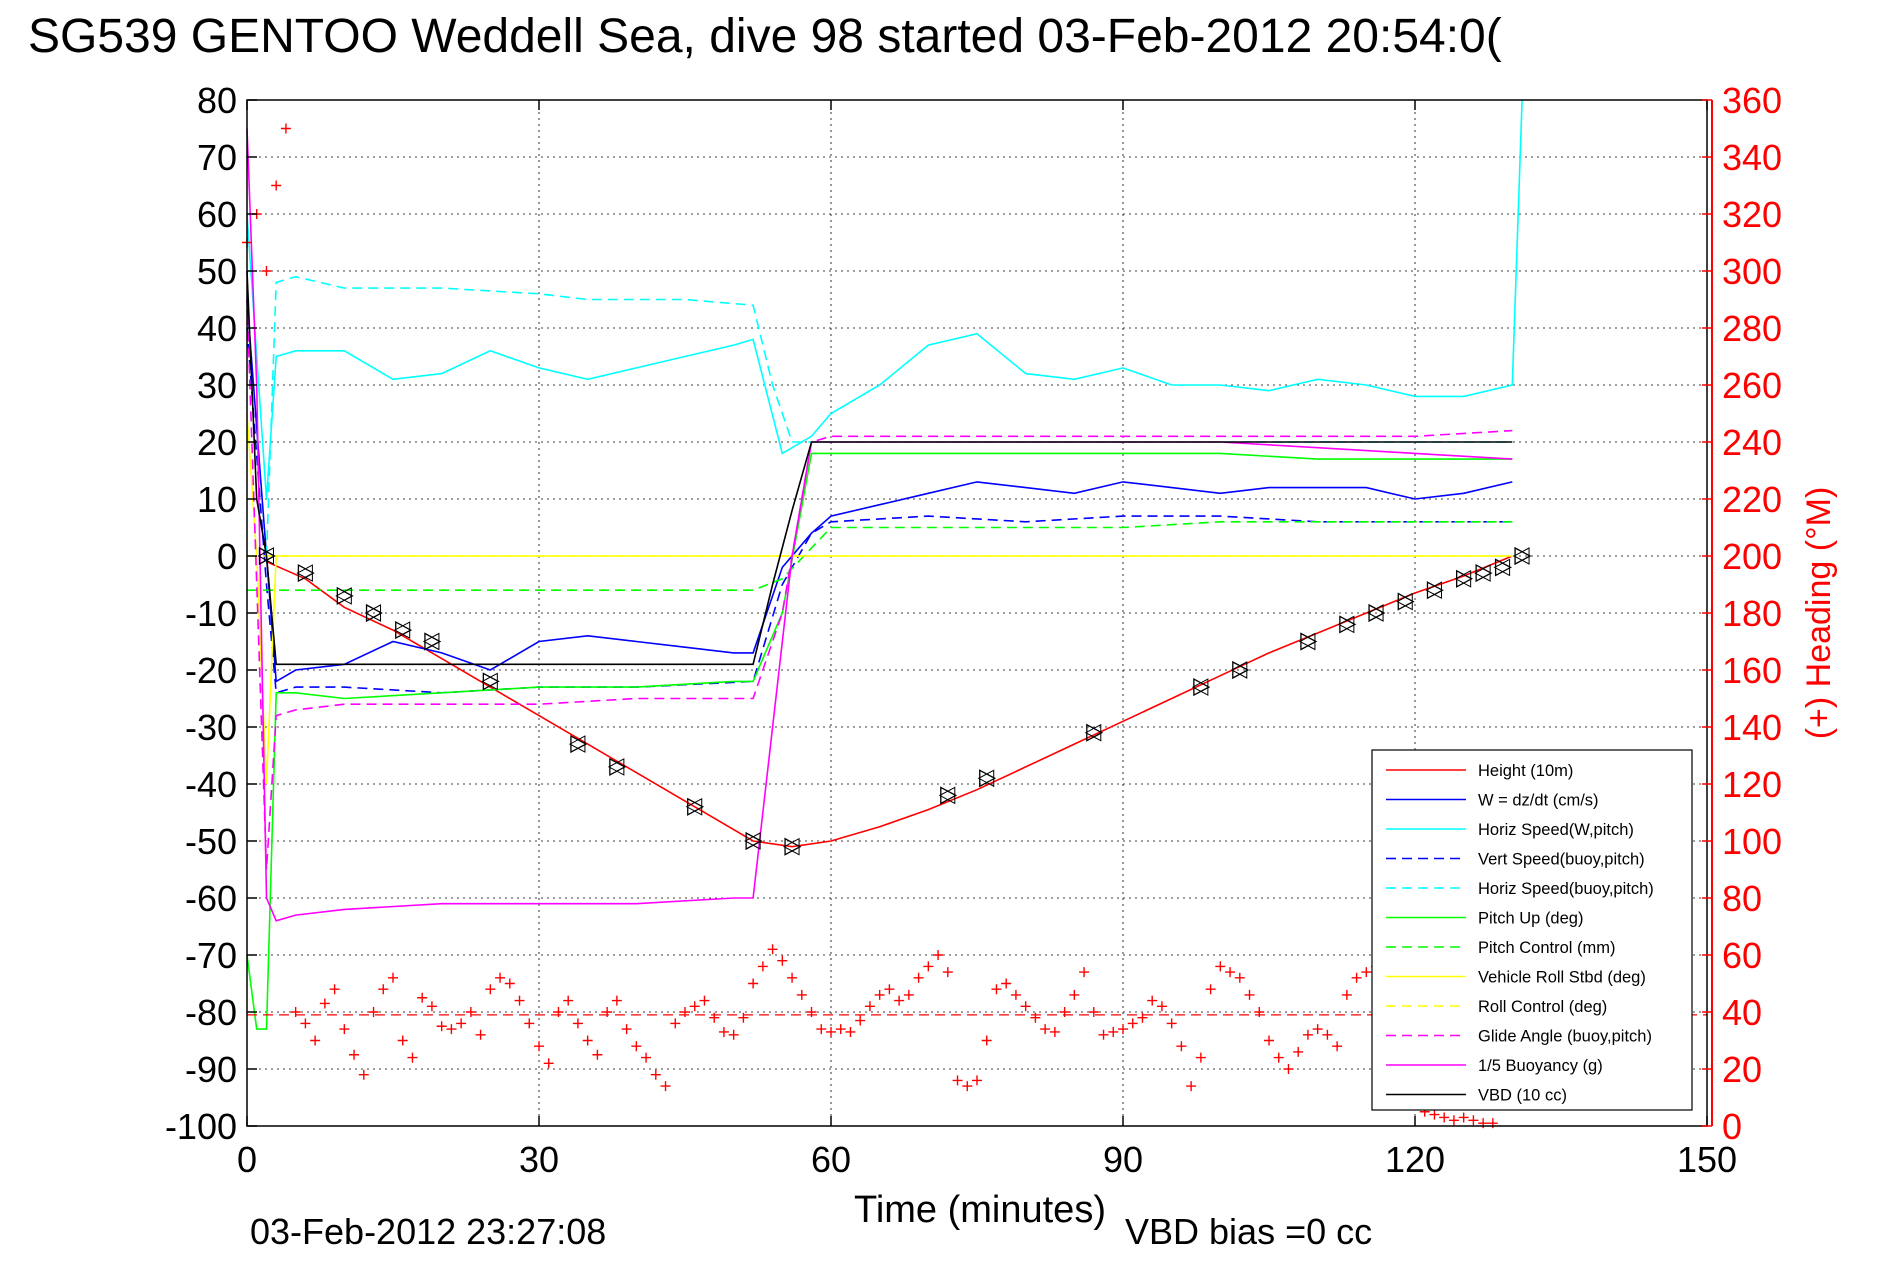 The width and height of the screenshot is (1891, 1262). Describe the element at coordinates (1752, 271) in the screenshot. I see `y-tick-label-right: 300` at that location.